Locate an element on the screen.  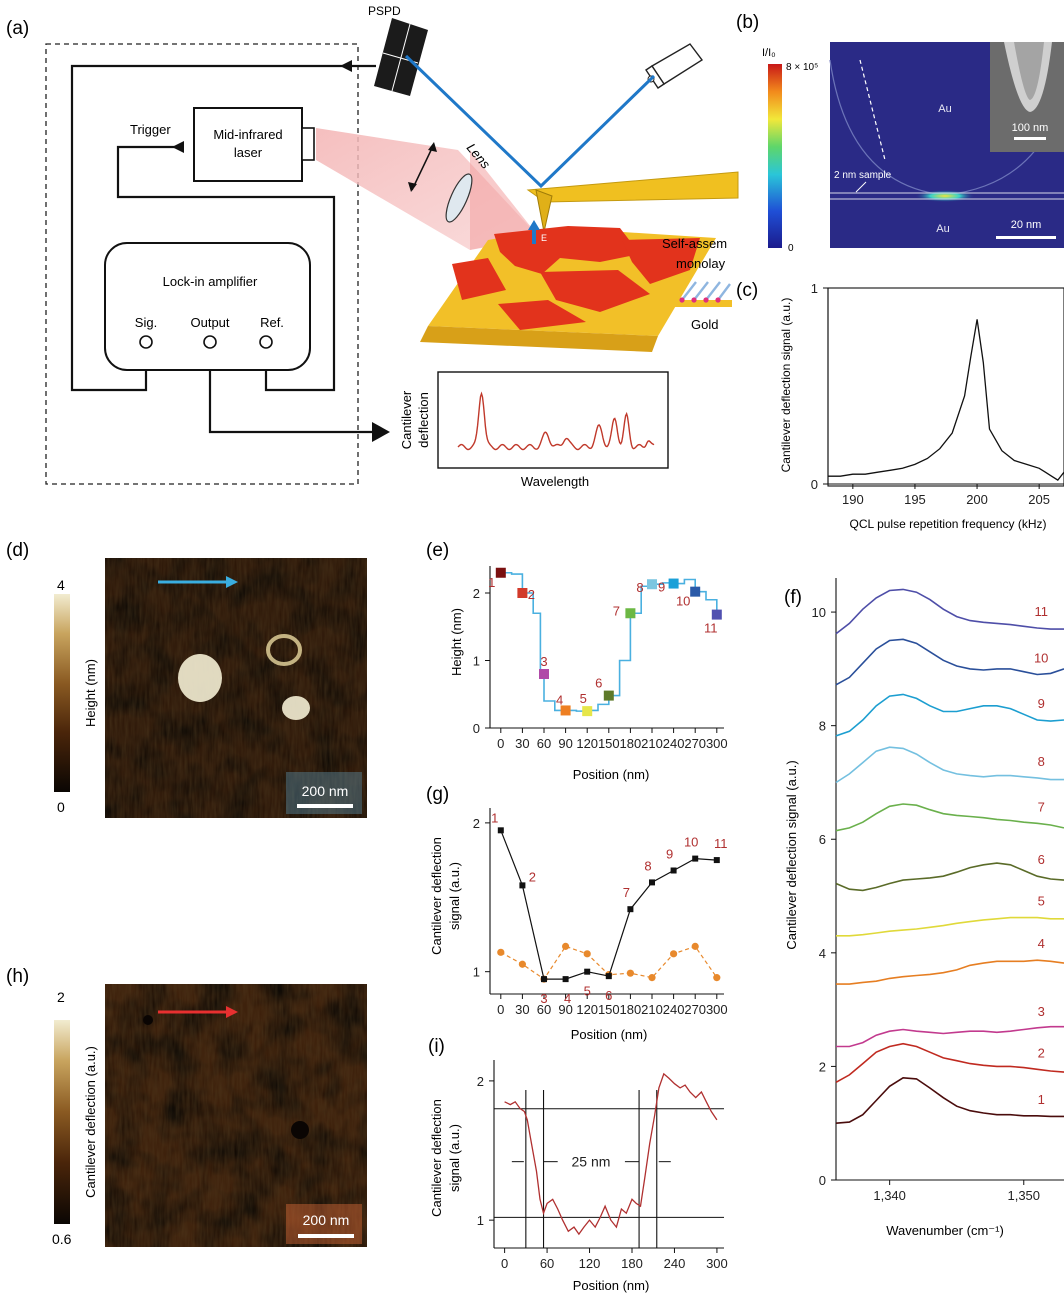
f-spectrum-label: 5 is located at coordinates (1041, 901).